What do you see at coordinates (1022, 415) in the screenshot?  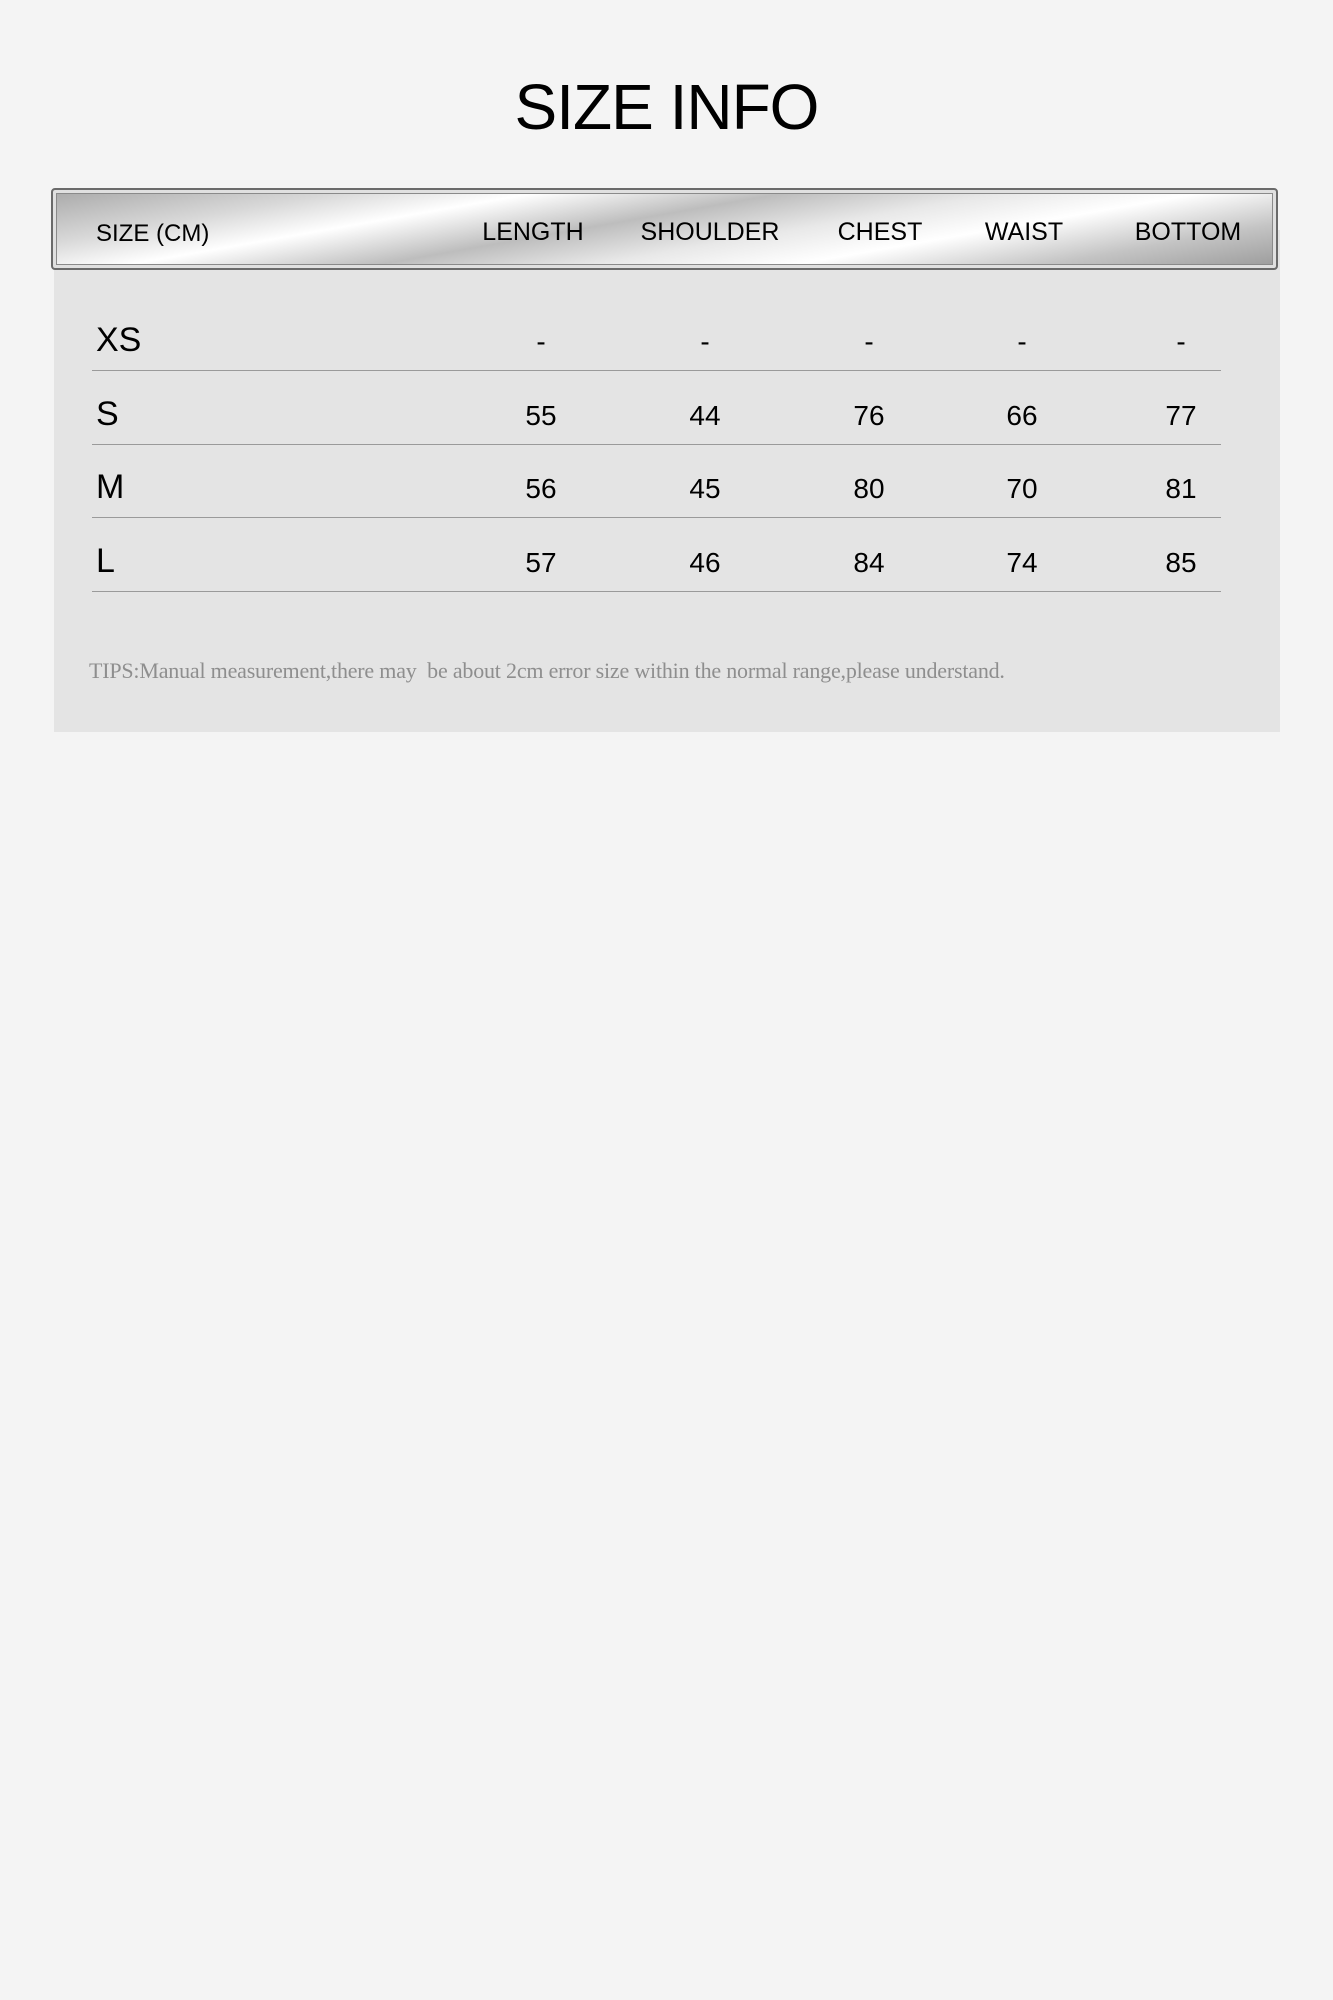 I see `measurement-value: 66` at bounding box center [1022, 415].